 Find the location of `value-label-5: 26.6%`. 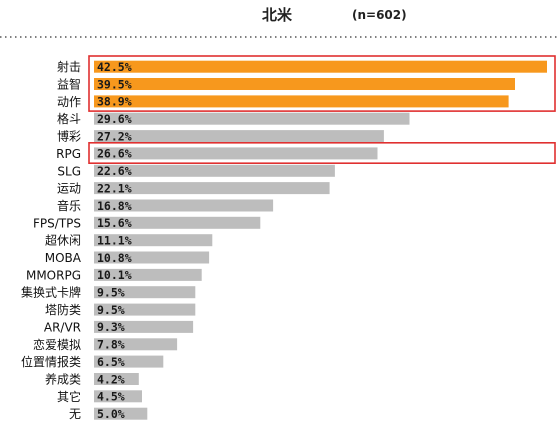

value-label-5: 26.6% is located at coordinates (114, 154).